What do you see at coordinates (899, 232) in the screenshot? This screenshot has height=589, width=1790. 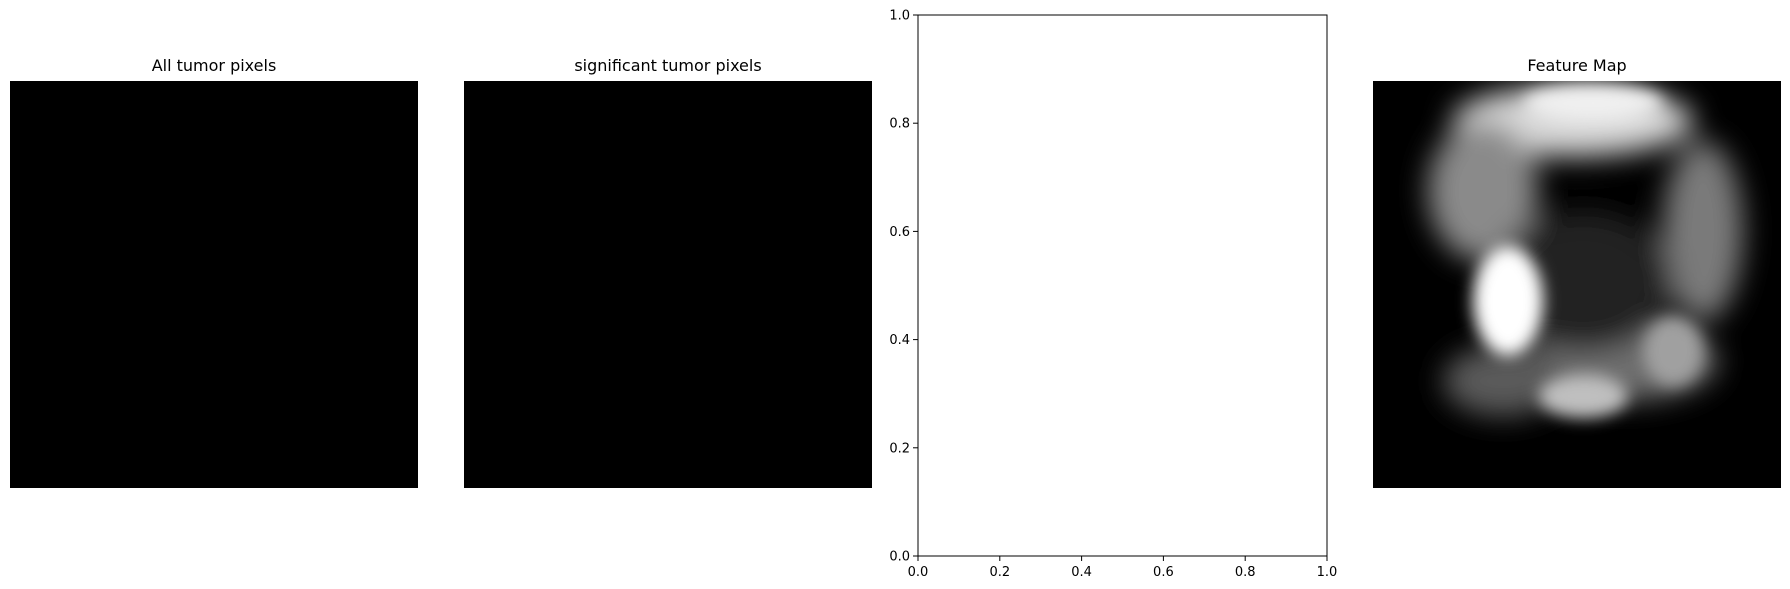 I see `y-tick-label: 0.6` at bounding box center [899, 232].